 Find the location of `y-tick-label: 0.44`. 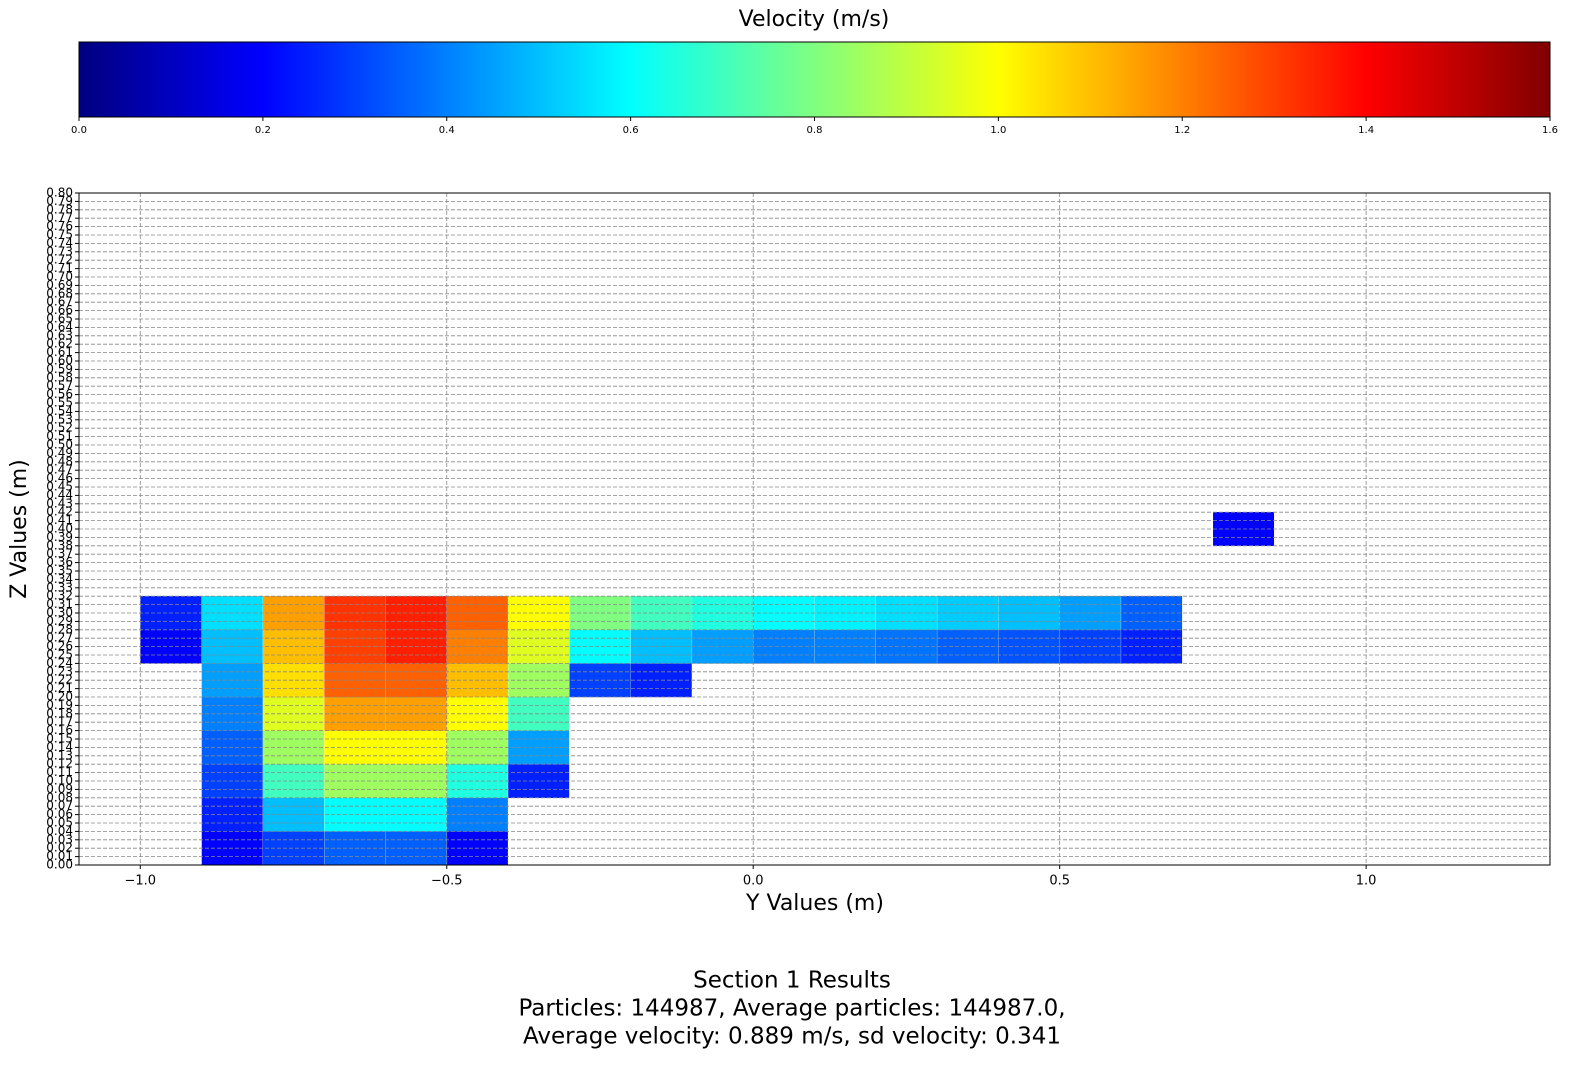

y-tick-label: 0.44 is located at coordinates (59, 495).